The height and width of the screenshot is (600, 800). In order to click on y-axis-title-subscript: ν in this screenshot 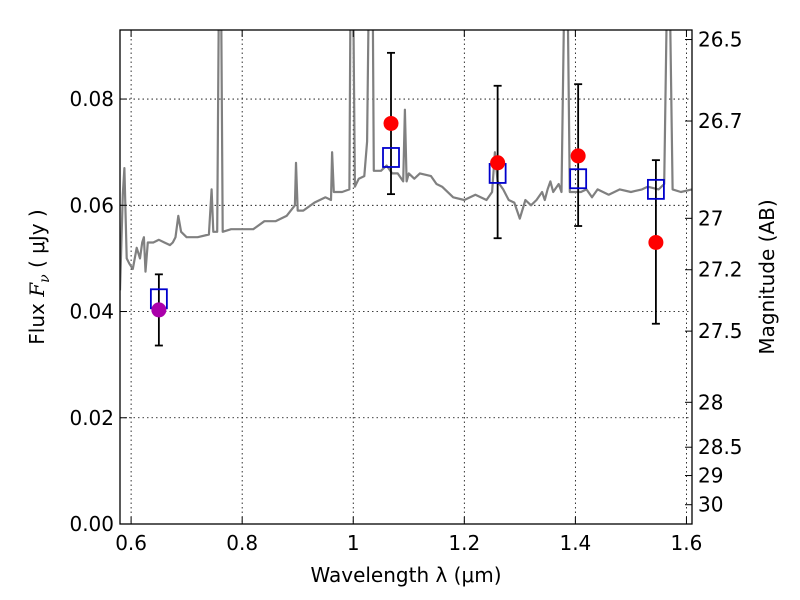, I will do `click(45, 278)`.